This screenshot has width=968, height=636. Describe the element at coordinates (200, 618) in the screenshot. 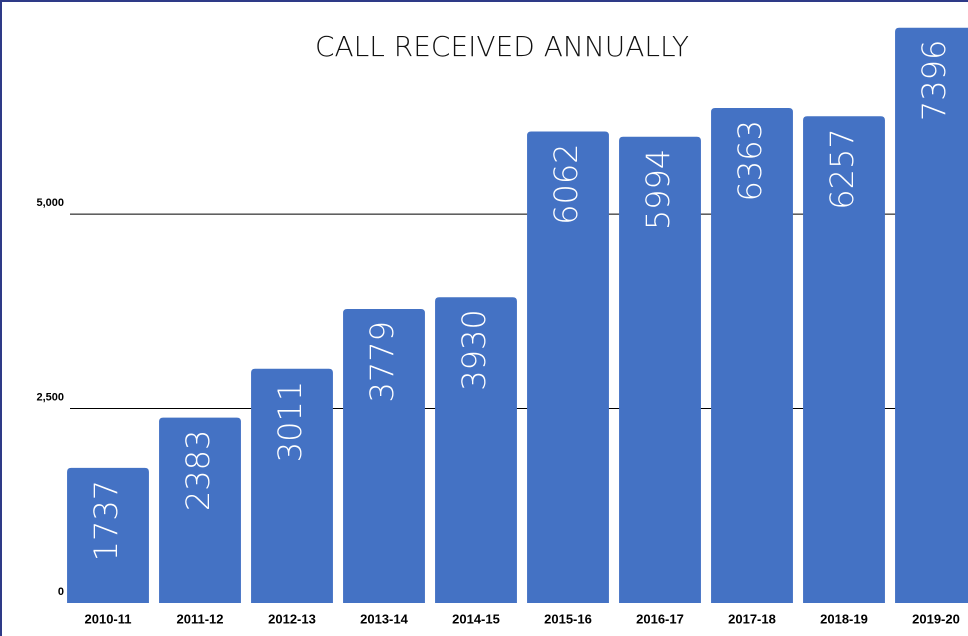

I see `x-tick-label: 2011-12` at that location.